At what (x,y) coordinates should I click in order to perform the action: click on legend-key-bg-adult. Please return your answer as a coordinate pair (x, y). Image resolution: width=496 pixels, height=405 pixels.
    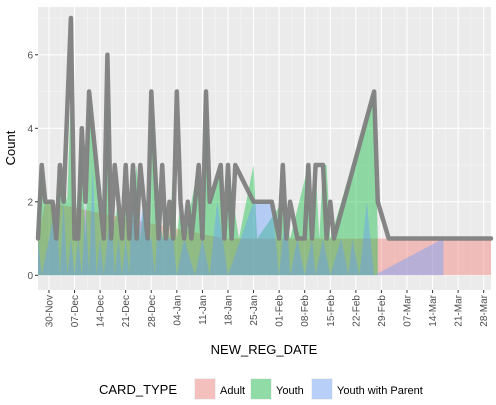
    Looking at the image, I should click on (205, 389).